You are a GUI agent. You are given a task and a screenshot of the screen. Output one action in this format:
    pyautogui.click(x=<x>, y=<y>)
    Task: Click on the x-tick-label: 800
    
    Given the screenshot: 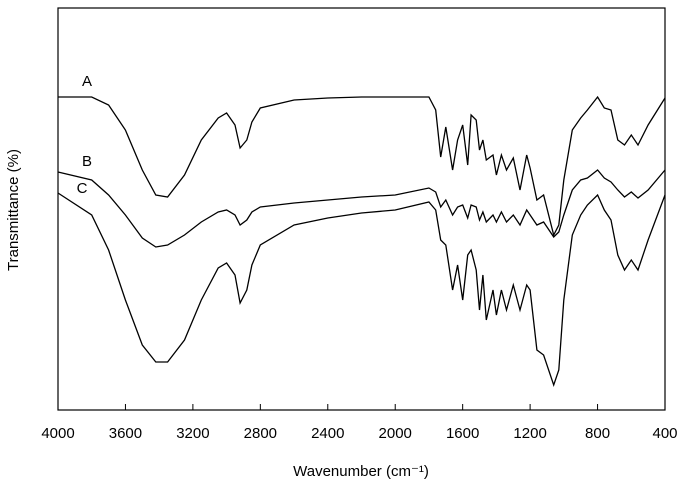 What is the action you would take?
    pyautogui.click(x=597, y=433)
    